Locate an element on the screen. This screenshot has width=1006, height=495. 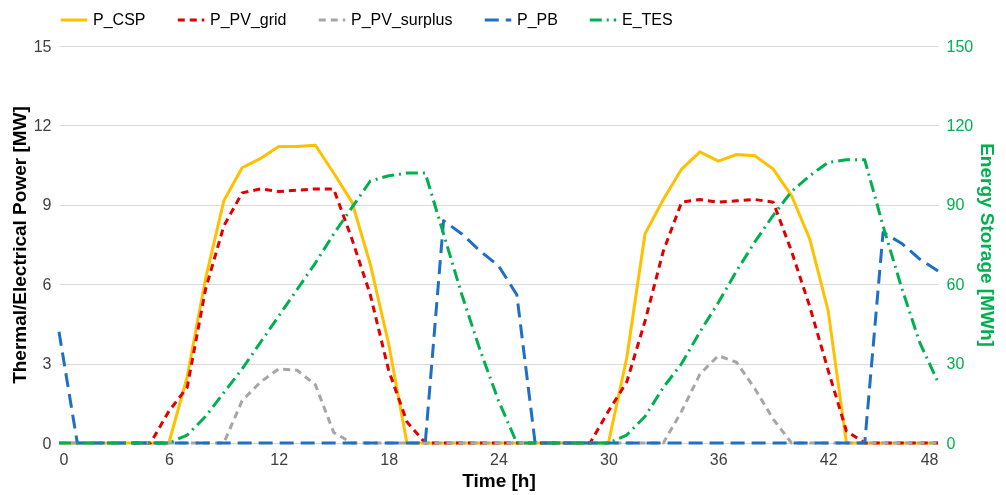
legend-label: E_TES is located at coordinates (647, 20).